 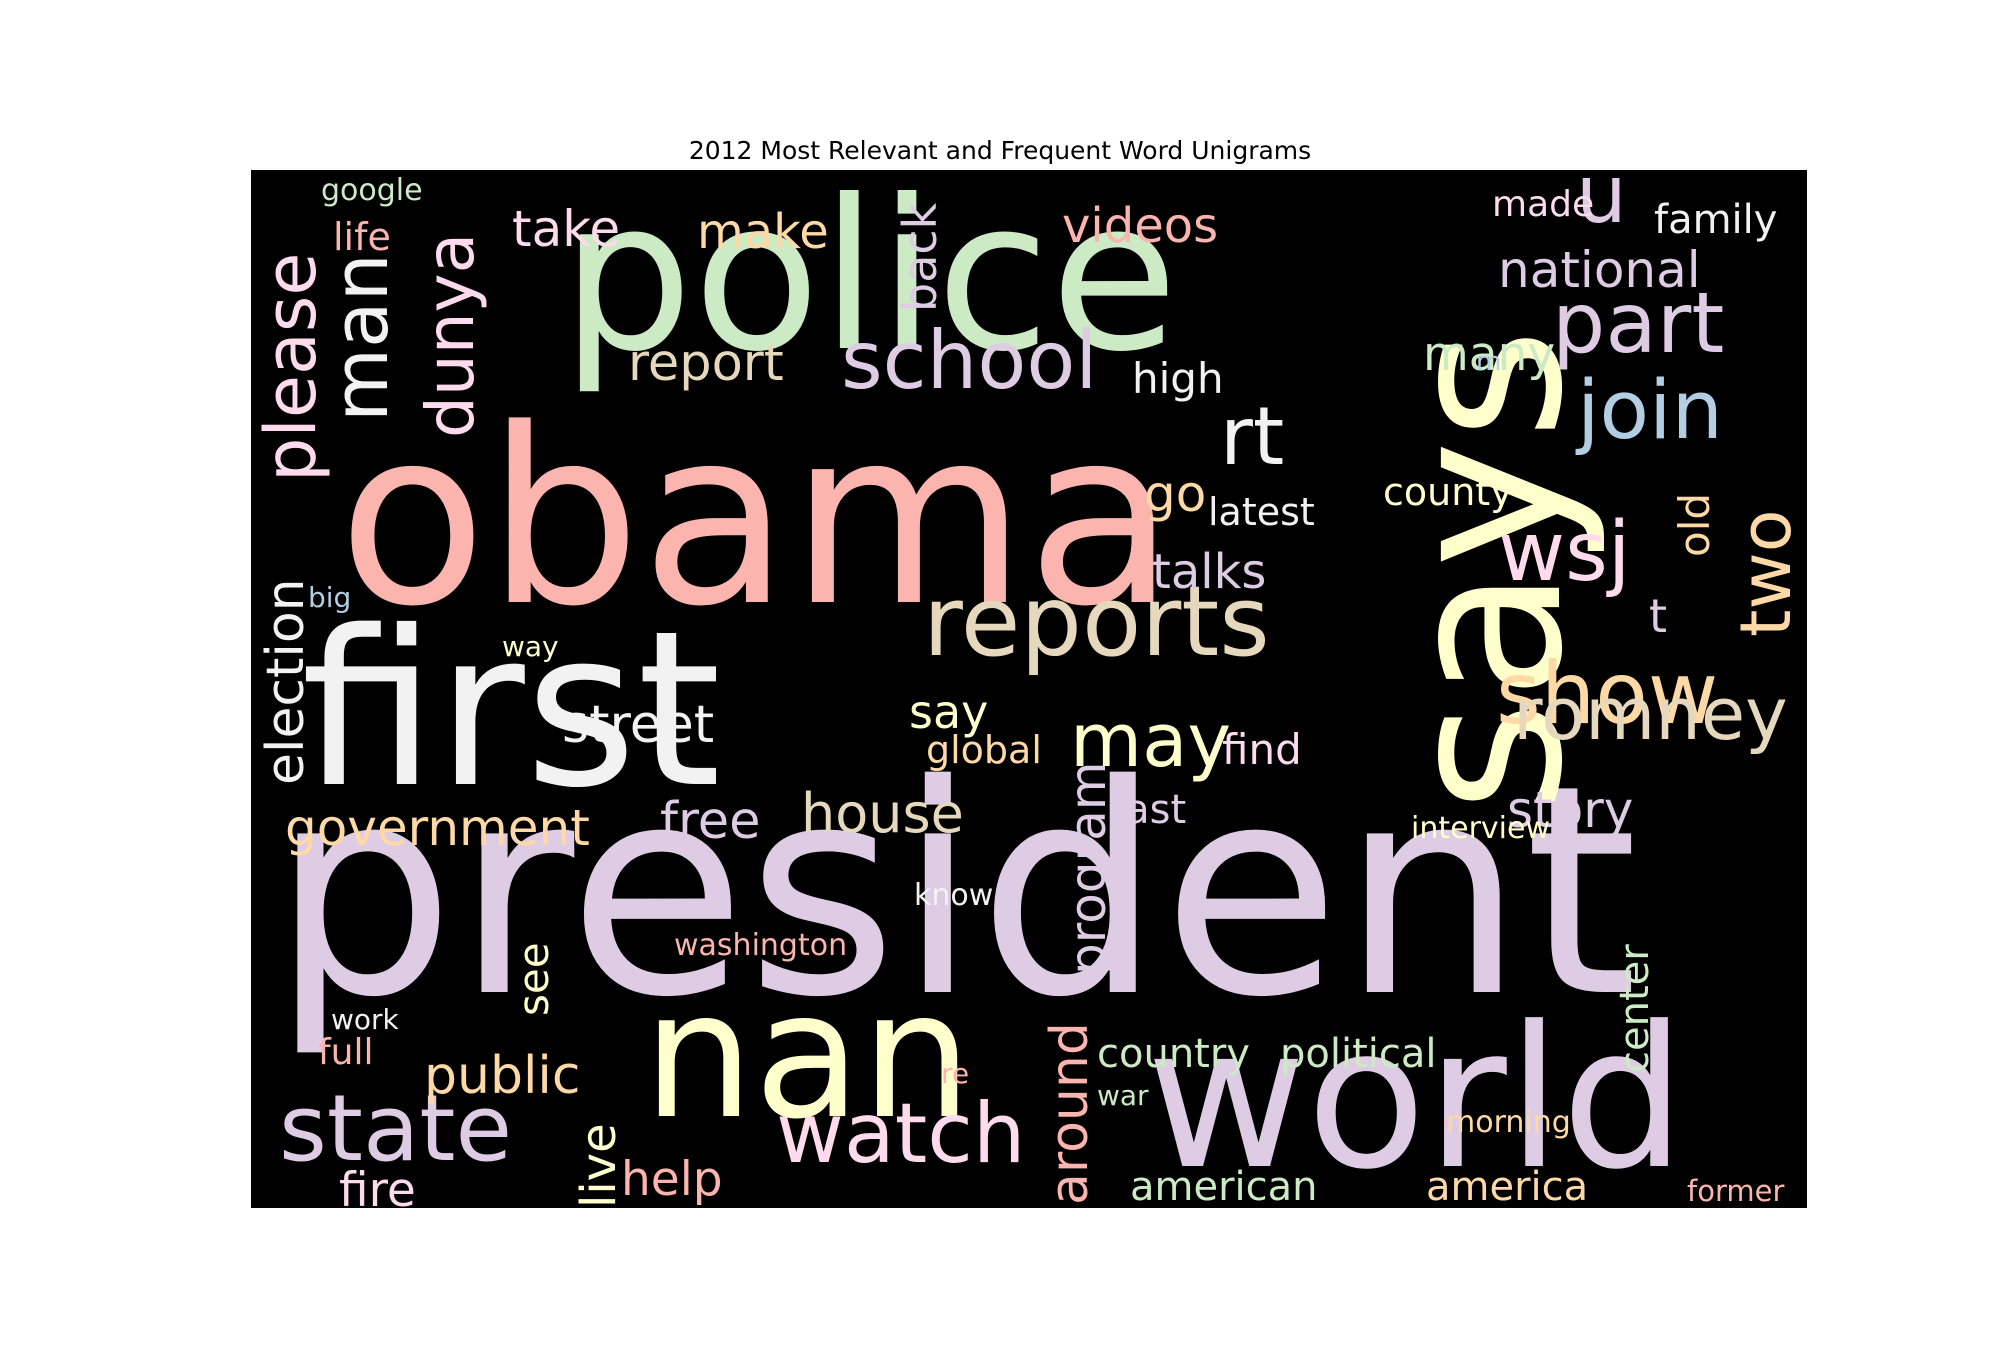 What do you see at coordinates (395, 1128) in the screenshot?
I see `word-state: state` at bounding box center [395, 1128].